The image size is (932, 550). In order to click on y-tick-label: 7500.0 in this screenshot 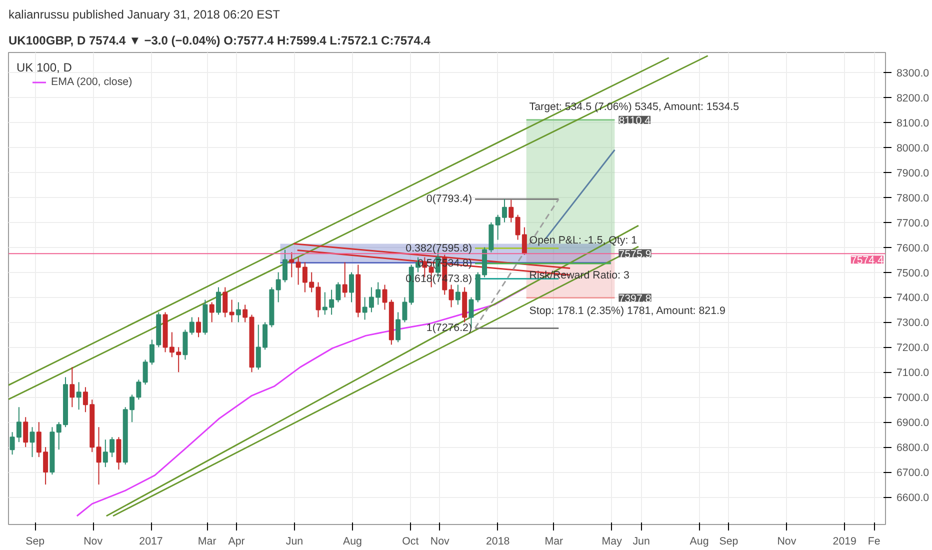, I will do `click(913, 273)`.